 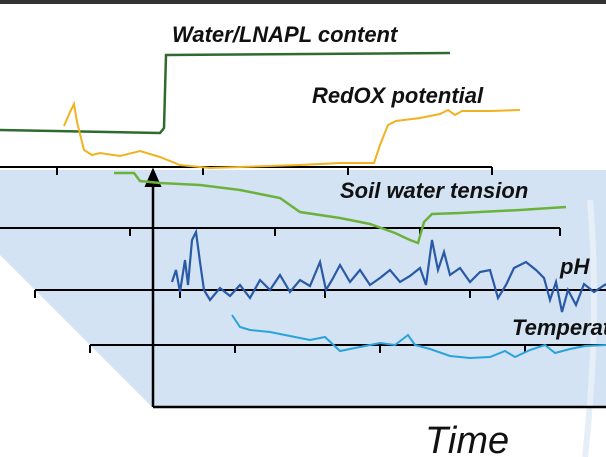 I want to click on time-label: Time, so click(x=467, y=438).